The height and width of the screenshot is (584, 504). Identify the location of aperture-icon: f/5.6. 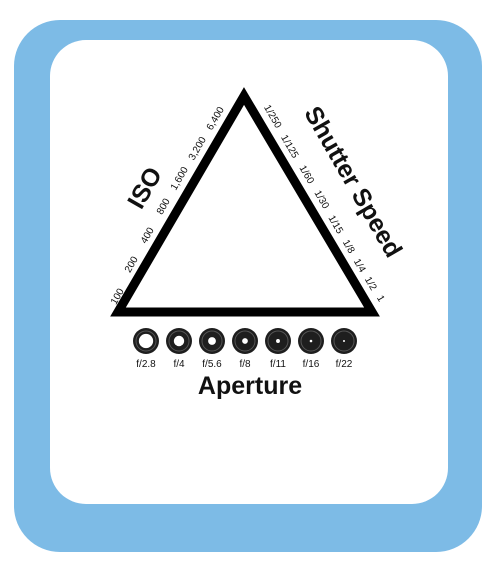
(212, 349).